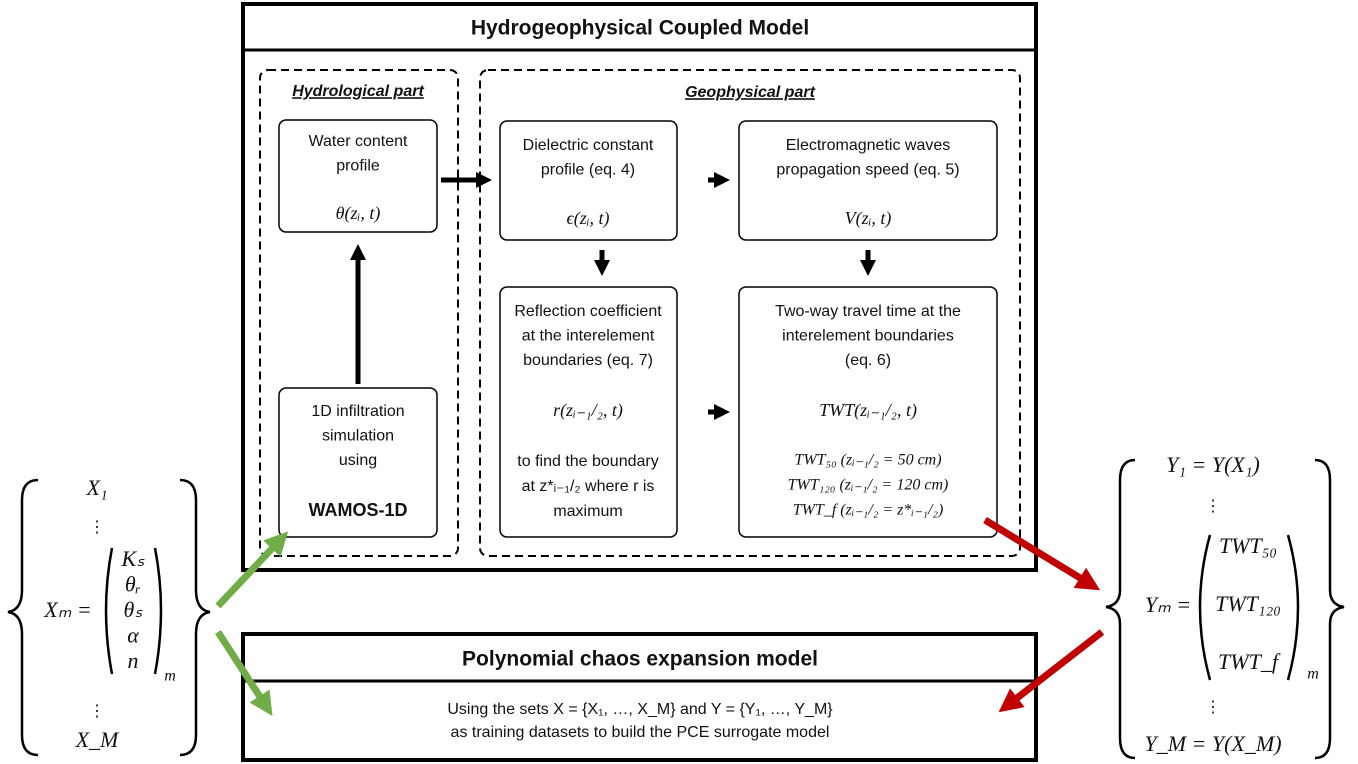 This screenshot has width=1358, height=764. I want to click on node-text: Electromagnetic waves, so click(868, 145).